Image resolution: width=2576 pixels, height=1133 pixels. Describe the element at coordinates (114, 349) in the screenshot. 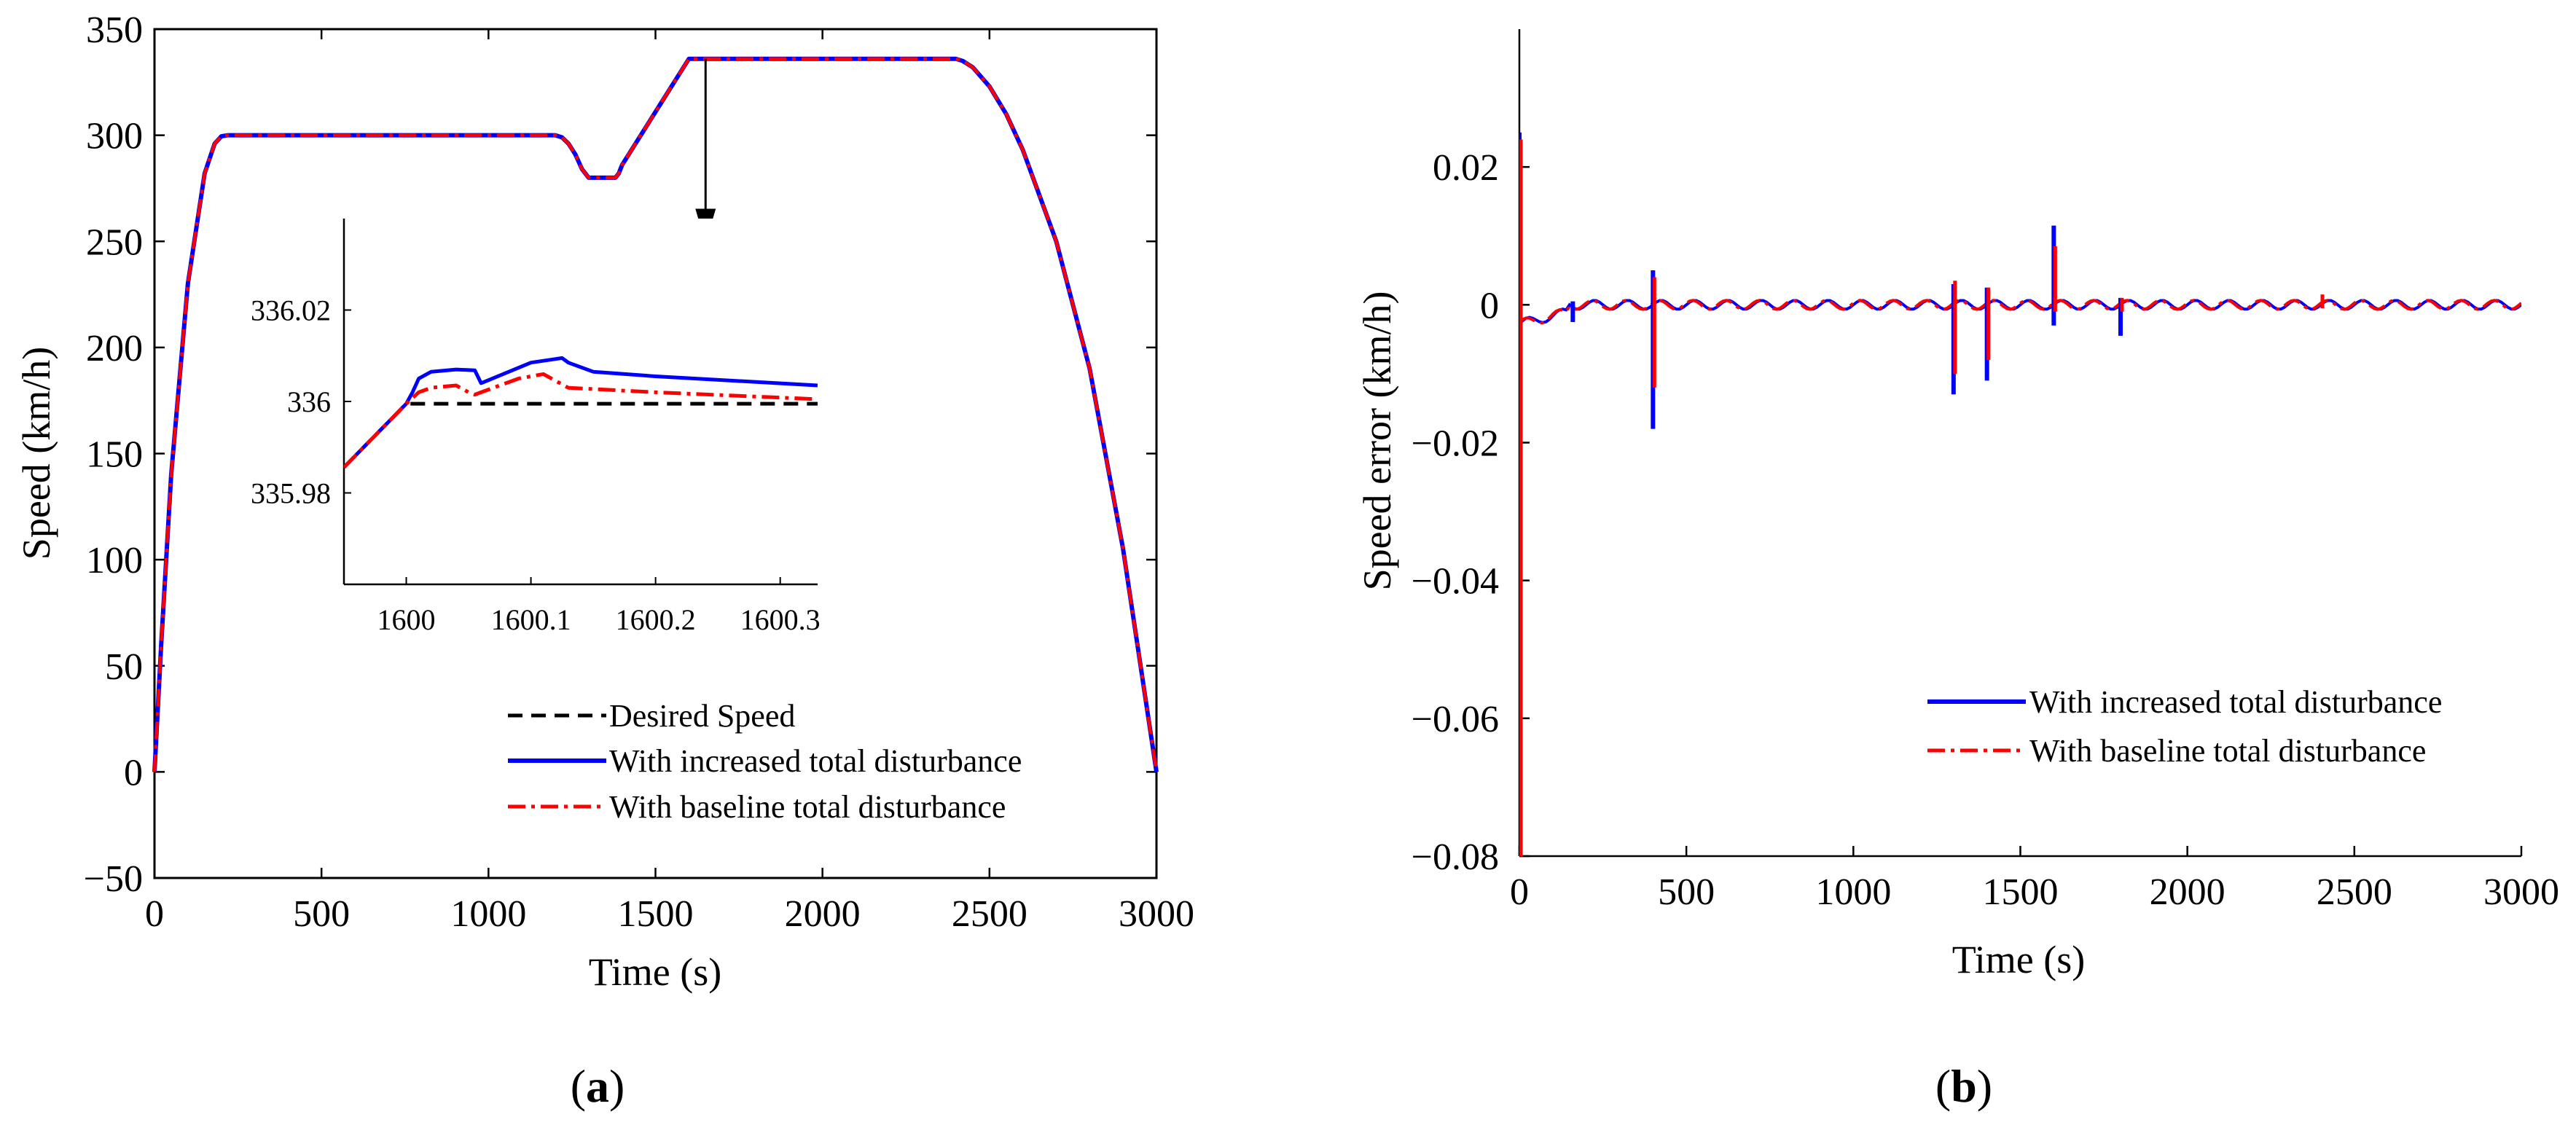

I see `y-tick-label-a: 200` at that location.